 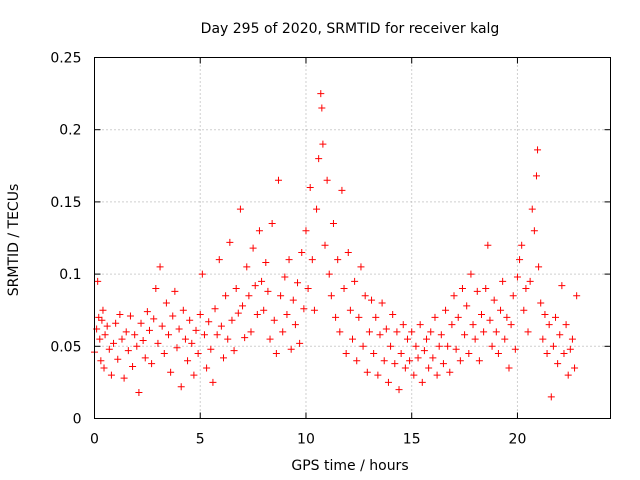 What do you see at coordinates (306, 440) in the screenshot?
I see `x-tick-label: 10` at bounding box center [306, 440].